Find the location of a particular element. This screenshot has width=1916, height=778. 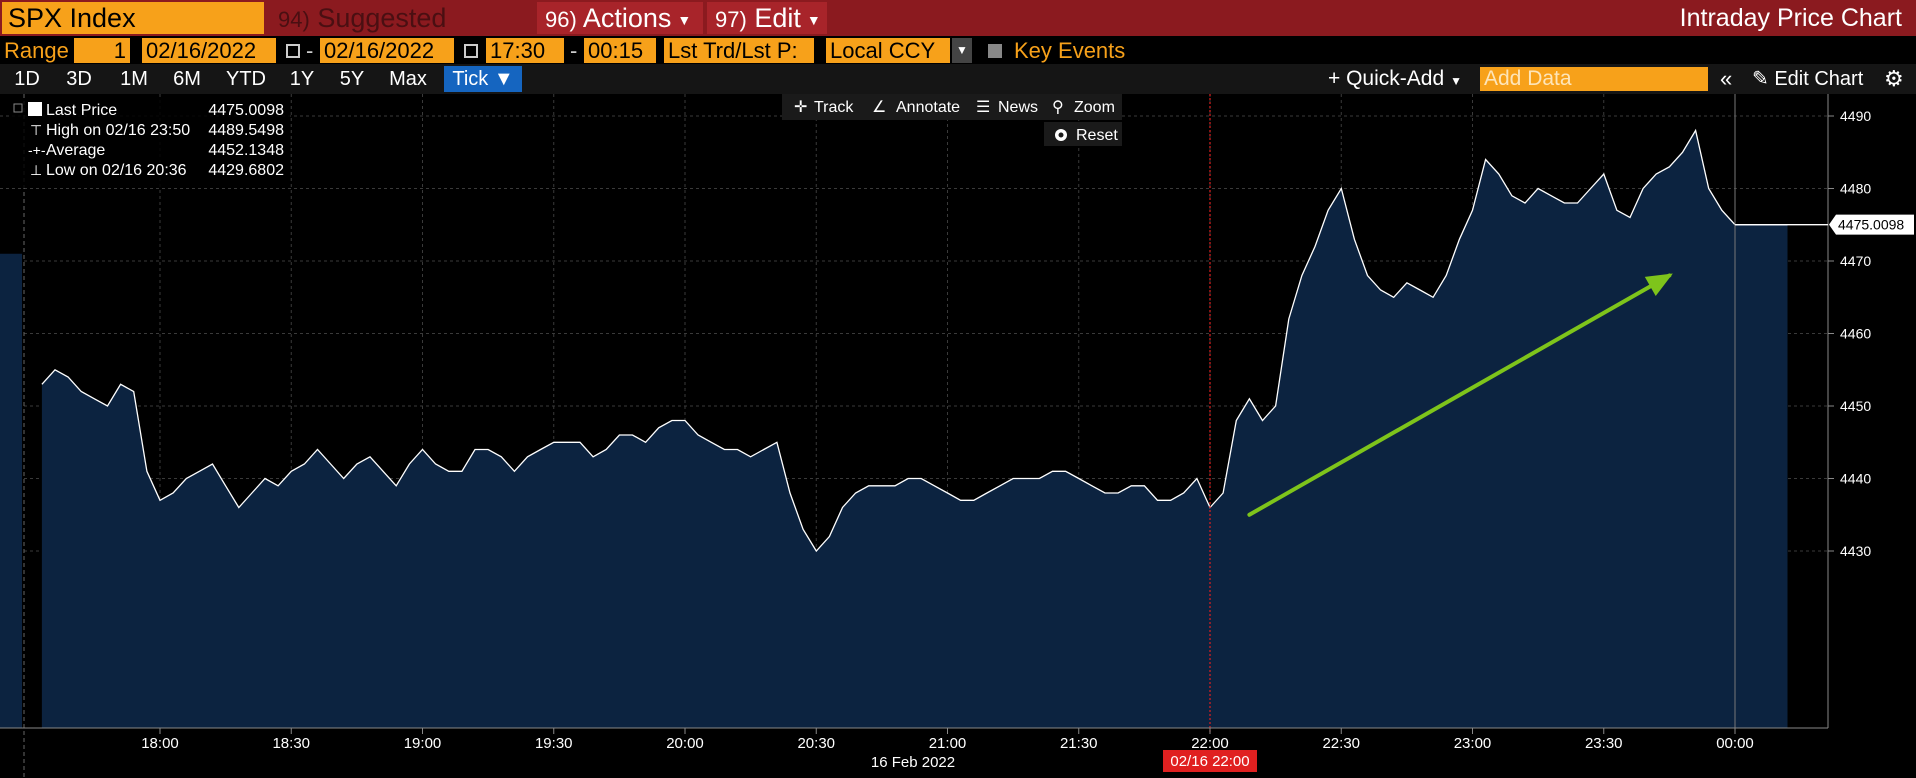

x-tick-label: 23:00 is located at coordinates (1473, 743).